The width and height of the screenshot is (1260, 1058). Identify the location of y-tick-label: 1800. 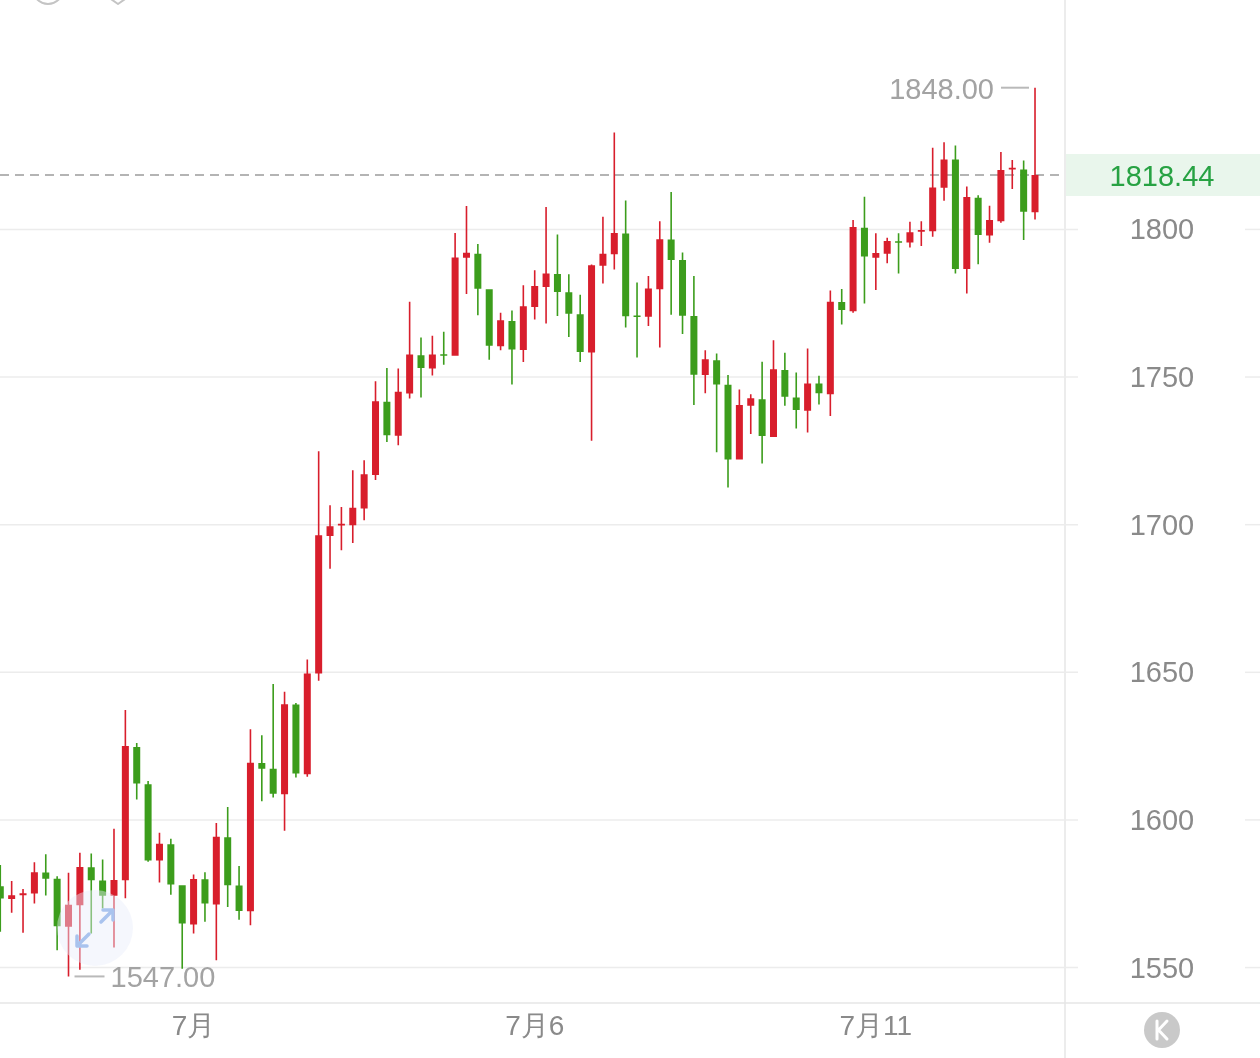
(1162, 229).